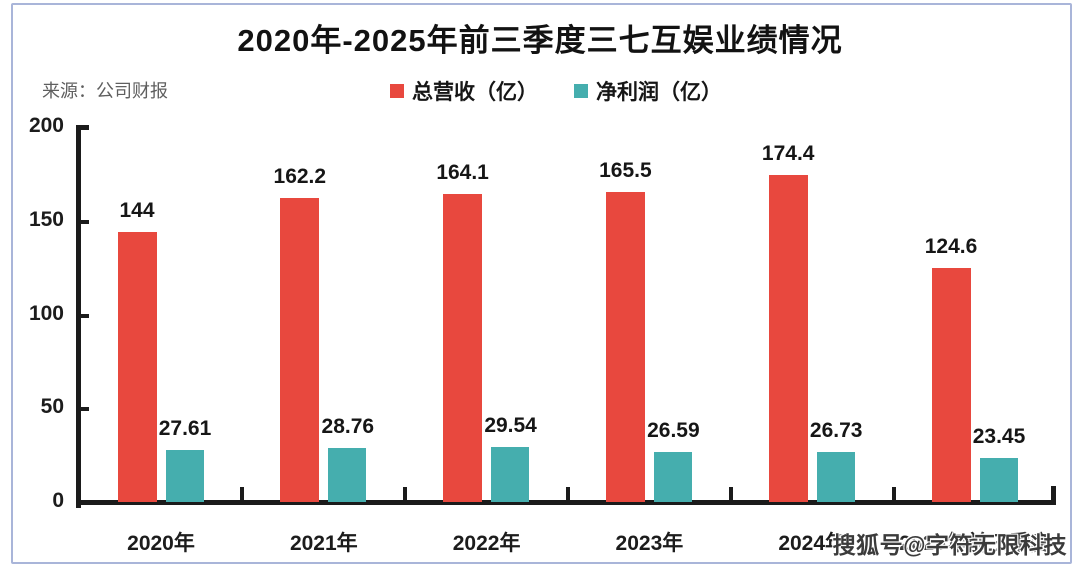 Image resolution: width=1080 pixels, height=569 pixels. Describe the element at coordinates (46, 313) in the screenshot. I see `y-tick-label-100: 100` at that location.